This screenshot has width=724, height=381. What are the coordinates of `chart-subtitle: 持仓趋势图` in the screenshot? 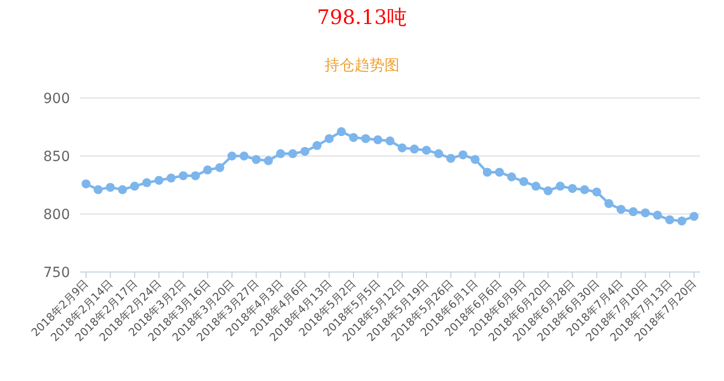 It's located at (362, 65).